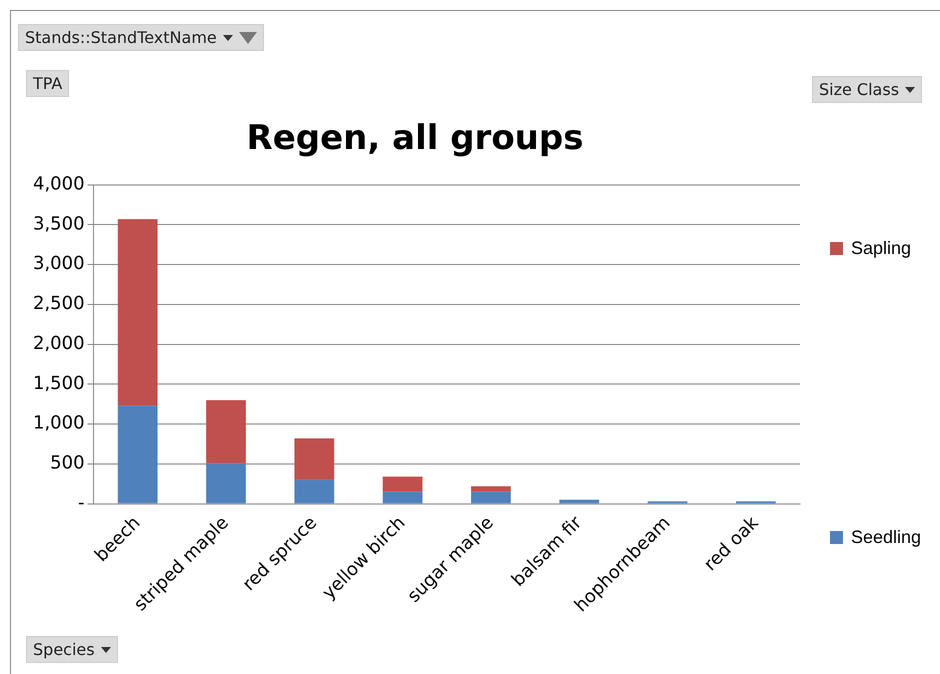 The height and width of the screenshot is (674, 940). Describe the element at coordinates (47, 83) in the screenshot. I see `text: TPA` at that location.